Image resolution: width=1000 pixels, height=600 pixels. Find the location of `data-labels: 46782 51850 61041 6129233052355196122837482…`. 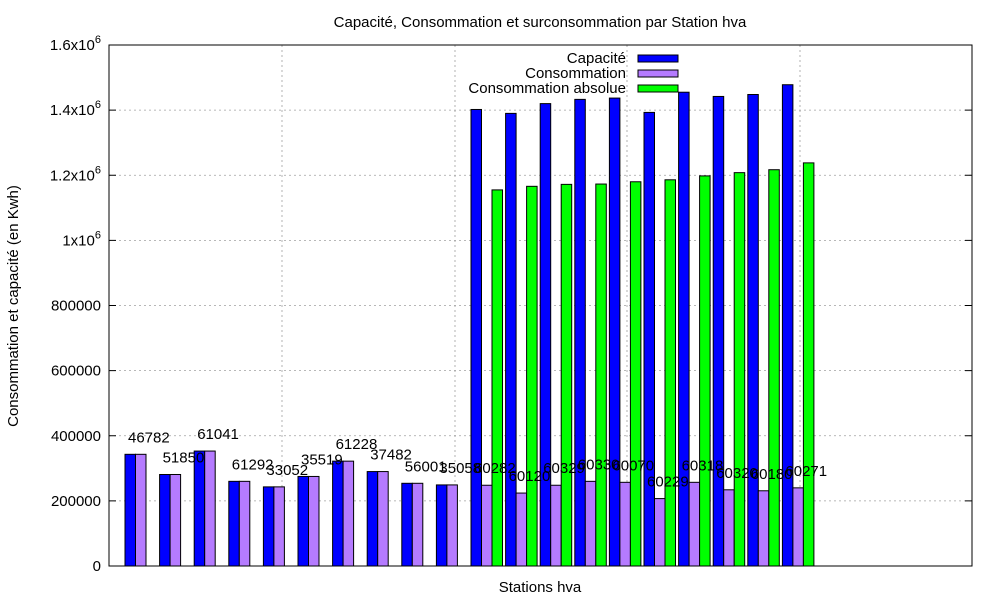

data-labels: 46782 51850 61041 6129233052355196122837482… is located at coordinates (477, 458).